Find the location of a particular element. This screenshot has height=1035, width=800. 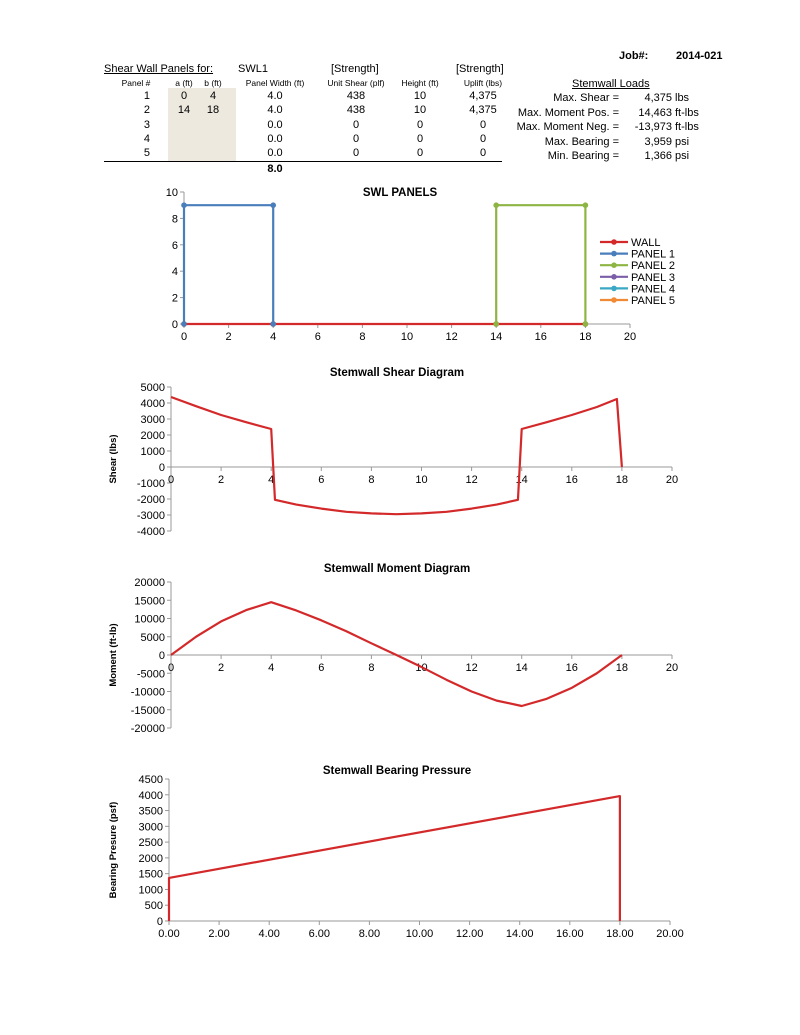

x-tick-label: 18 is located at coordinates (585, 337).